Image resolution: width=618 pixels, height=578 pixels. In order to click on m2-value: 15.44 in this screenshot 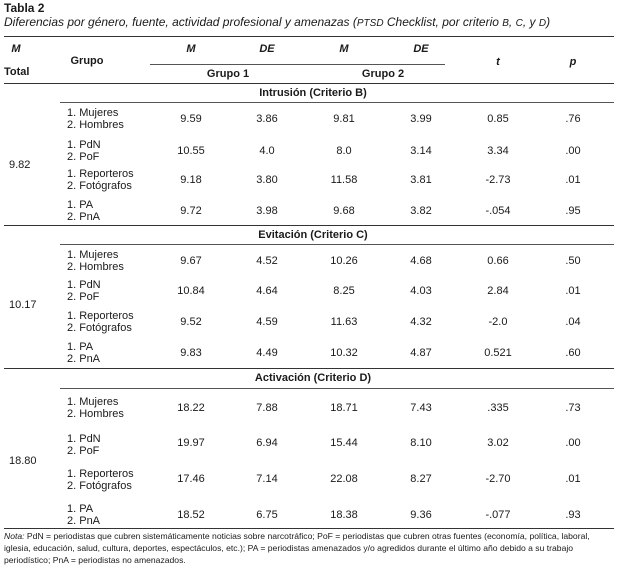, I will do `click(344, 443)`.